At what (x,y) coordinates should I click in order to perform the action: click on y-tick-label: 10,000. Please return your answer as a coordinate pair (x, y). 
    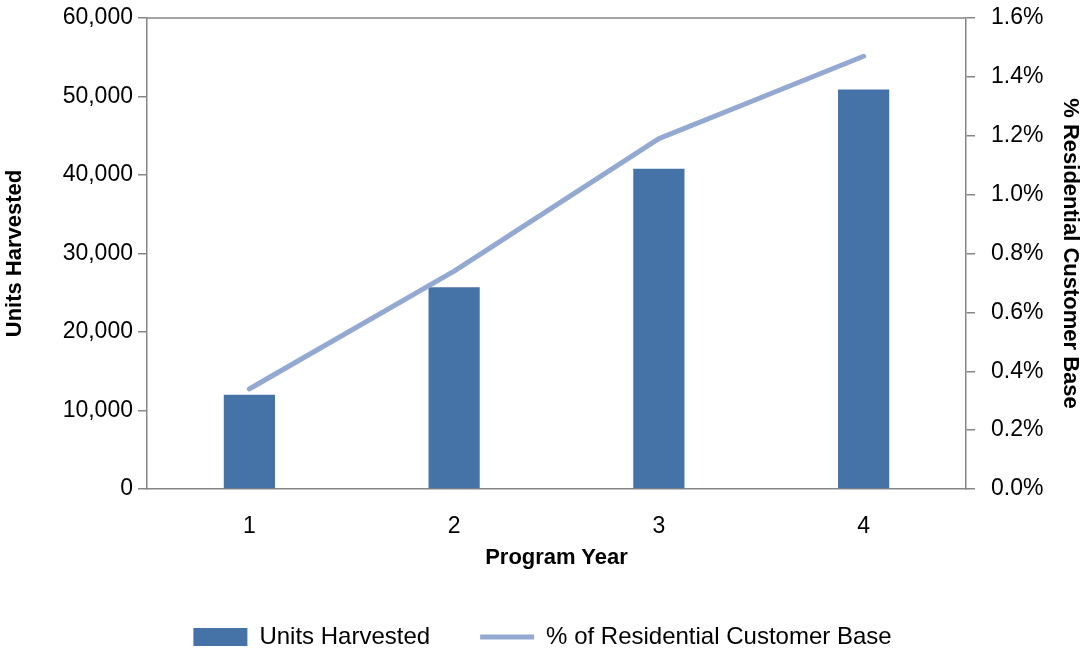
    Looking at the image, I should click on (97, 408).